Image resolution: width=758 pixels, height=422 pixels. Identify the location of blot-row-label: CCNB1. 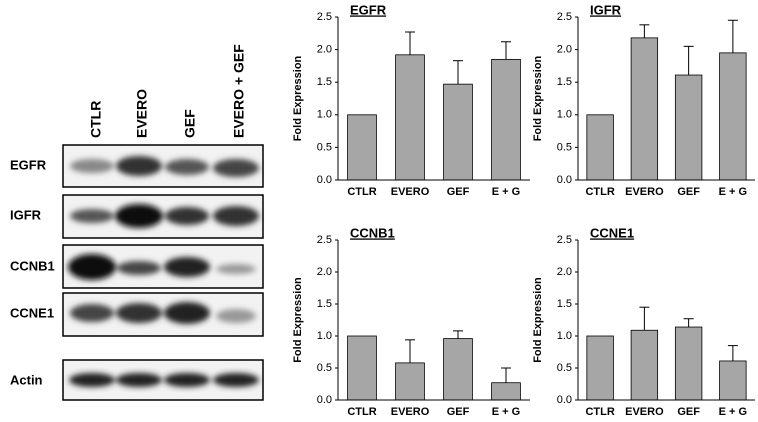
(32, 265).